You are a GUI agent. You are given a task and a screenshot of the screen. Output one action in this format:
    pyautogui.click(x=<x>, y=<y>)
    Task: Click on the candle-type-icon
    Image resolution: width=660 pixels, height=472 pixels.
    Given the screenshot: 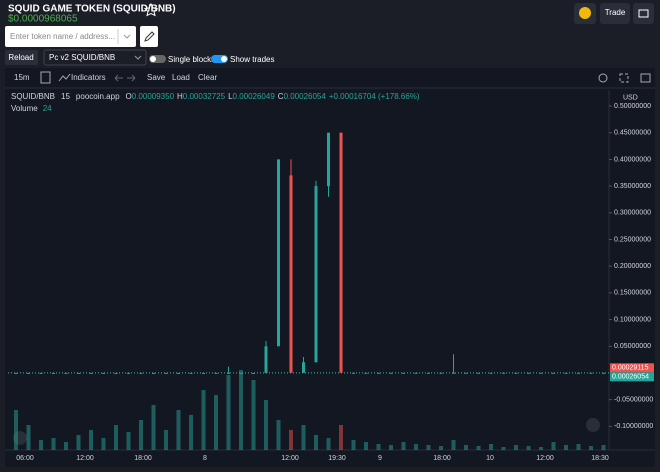 What is the action you would take?
    pyautogui.click(x=45, y=77)
    